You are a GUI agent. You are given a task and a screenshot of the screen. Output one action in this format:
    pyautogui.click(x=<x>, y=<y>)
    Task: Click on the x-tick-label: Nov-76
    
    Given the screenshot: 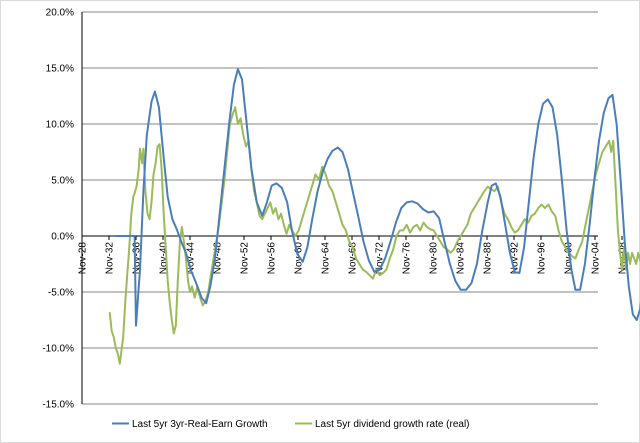 What is the action you would take?
    pyautogui.click(x=407, y=258)
    